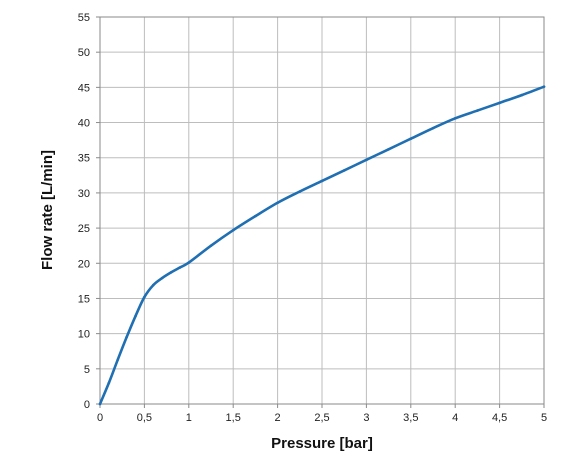 This screenshot has height=463, width=575. Describe the element at coordinates (84, 335) in the screenshot. I see `y-tick-label: 10` at that location.